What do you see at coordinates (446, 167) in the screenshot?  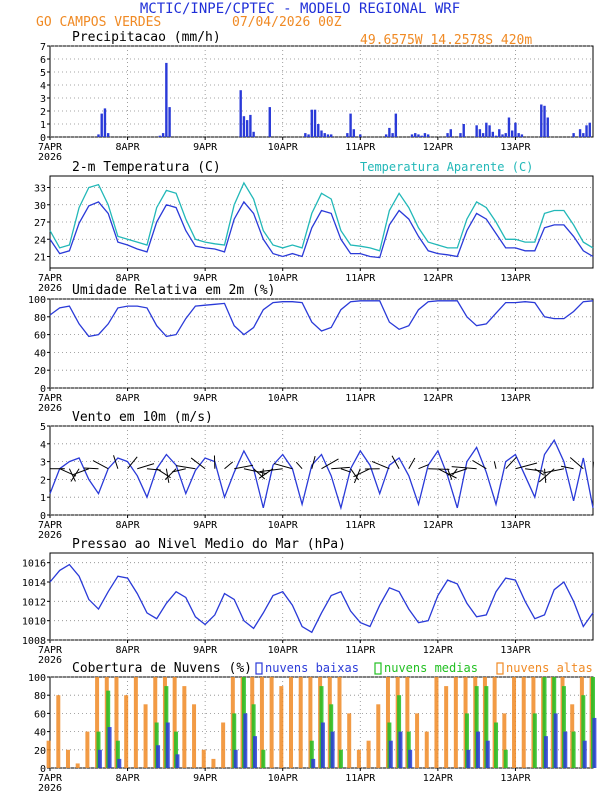 I see `legend-label-apparent: Temperatura Aparente (C)` at bounding box center [446, 167].